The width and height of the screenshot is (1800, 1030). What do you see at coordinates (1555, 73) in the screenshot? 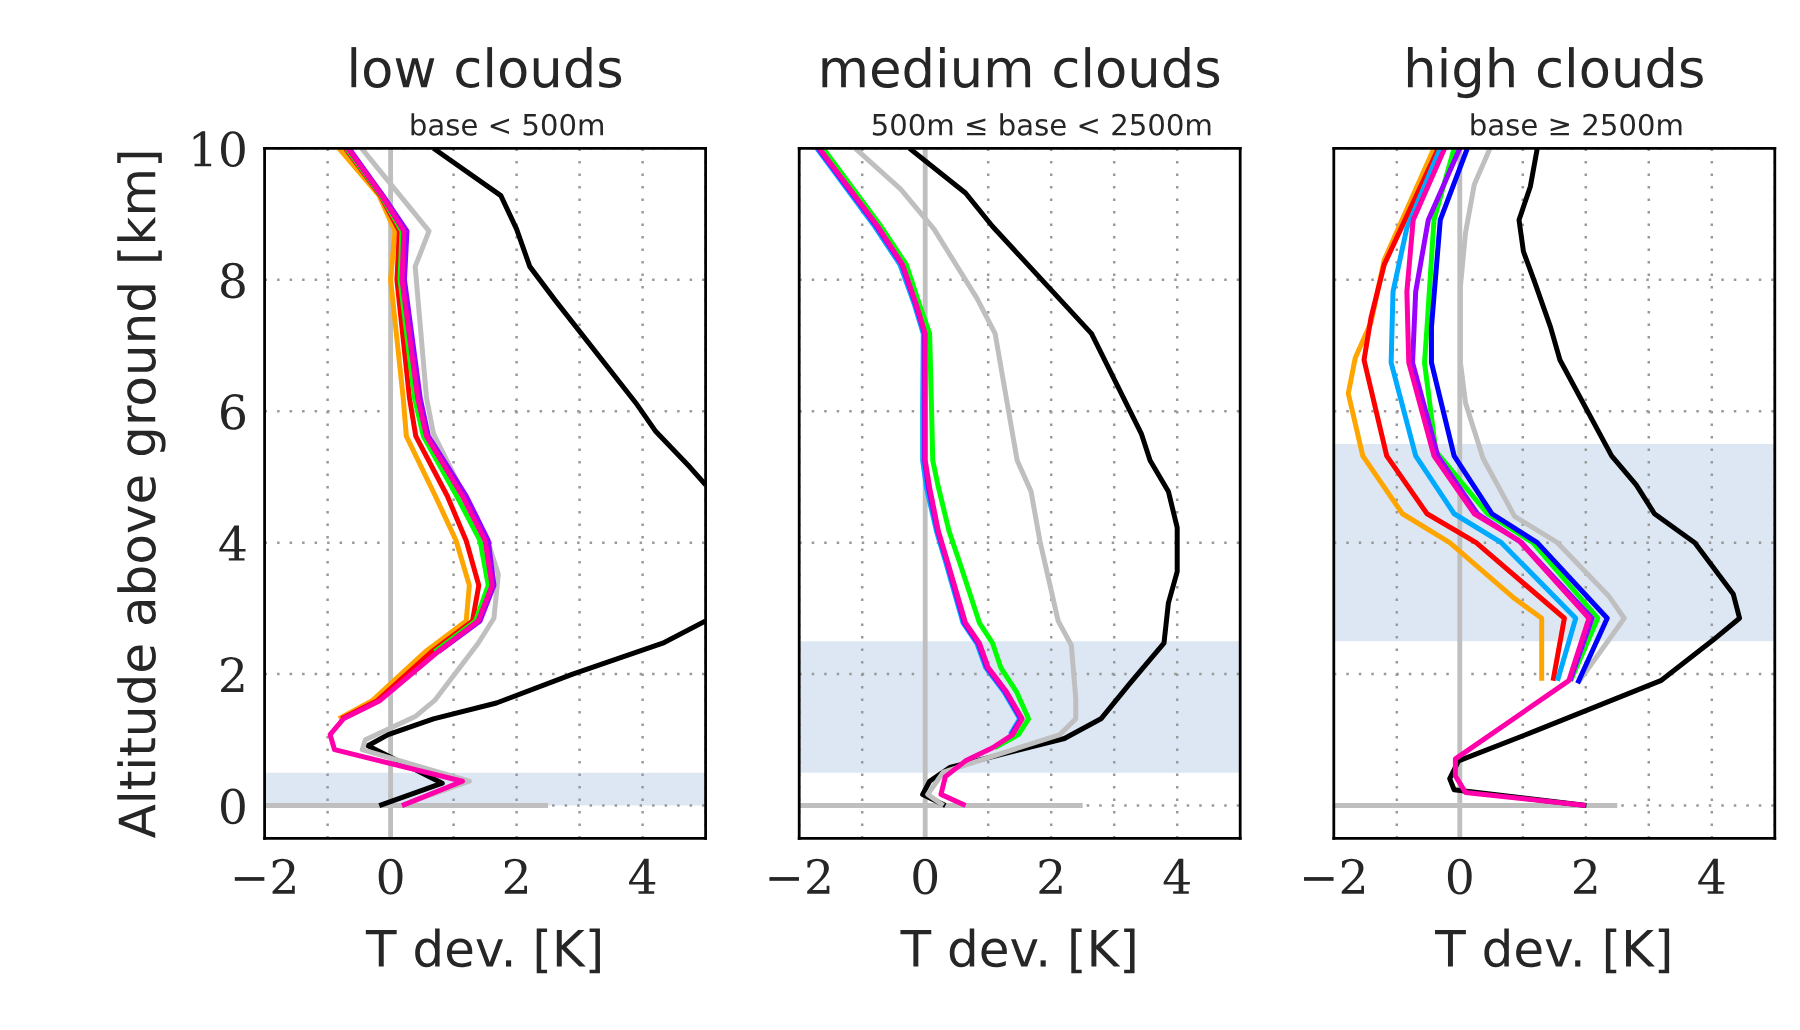
I see `chart-title: high clouds` at bounding box center [1555, 73].